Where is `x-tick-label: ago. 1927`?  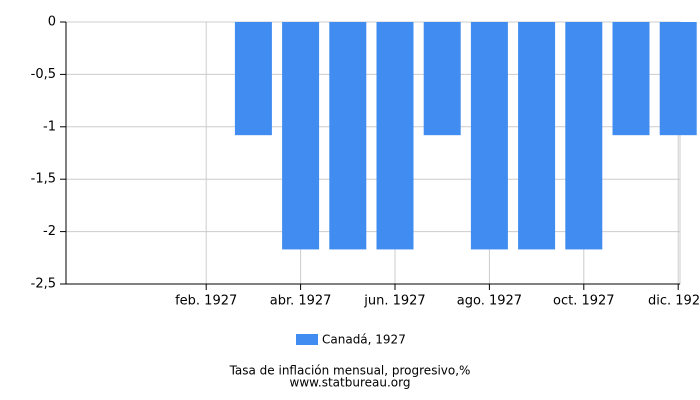 x-tick-label: ago. 1927 is located at coordinates (489, 301).